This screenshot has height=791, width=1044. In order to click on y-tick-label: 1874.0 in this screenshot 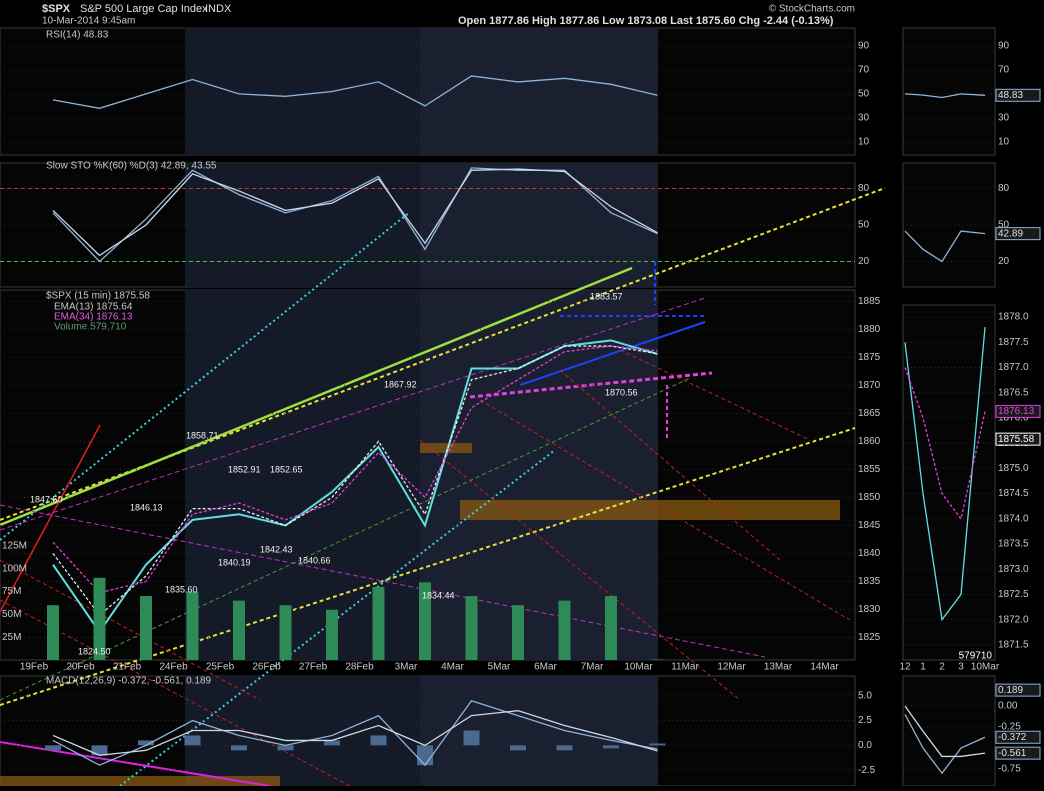, I will do `click(1013, 518)`.